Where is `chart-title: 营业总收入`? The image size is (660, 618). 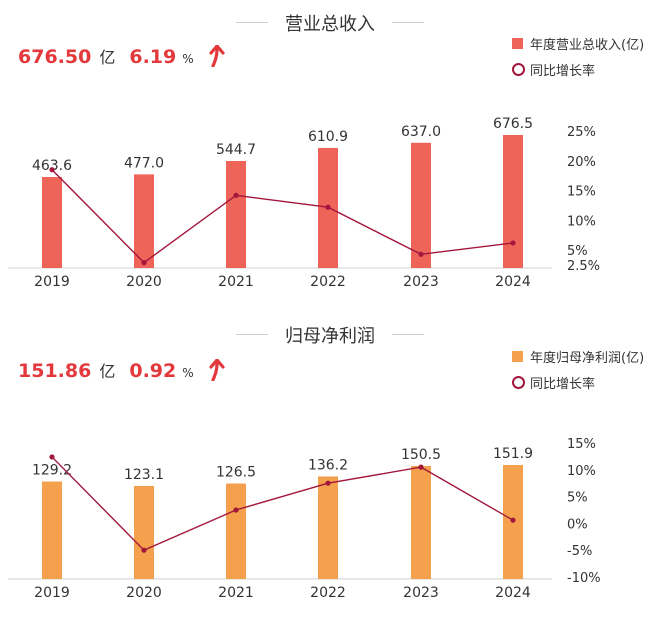 chart-title: 营业总收入 is located at coordinates (330, 24).